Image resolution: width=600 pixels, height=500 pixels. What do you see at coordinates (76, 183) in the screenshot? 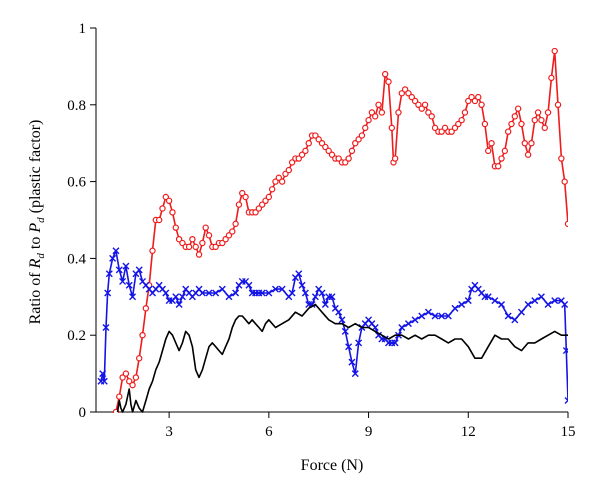
I see `y-tick-label: 0.6` at bounding box center [76, 183].